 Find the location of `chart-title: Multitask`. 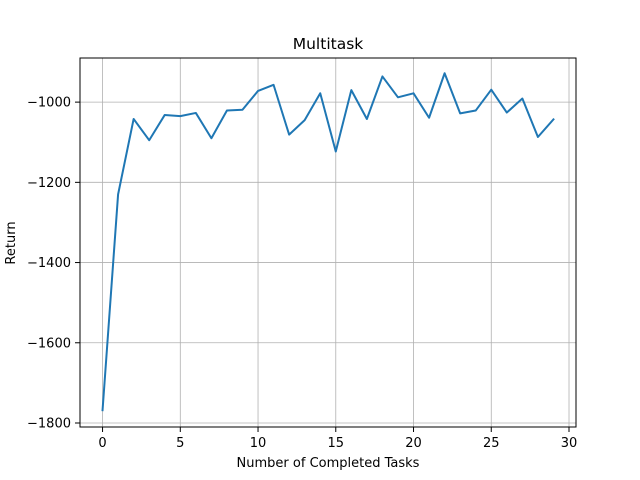

chart-title: Multitask is located at coordinates (328, 44).